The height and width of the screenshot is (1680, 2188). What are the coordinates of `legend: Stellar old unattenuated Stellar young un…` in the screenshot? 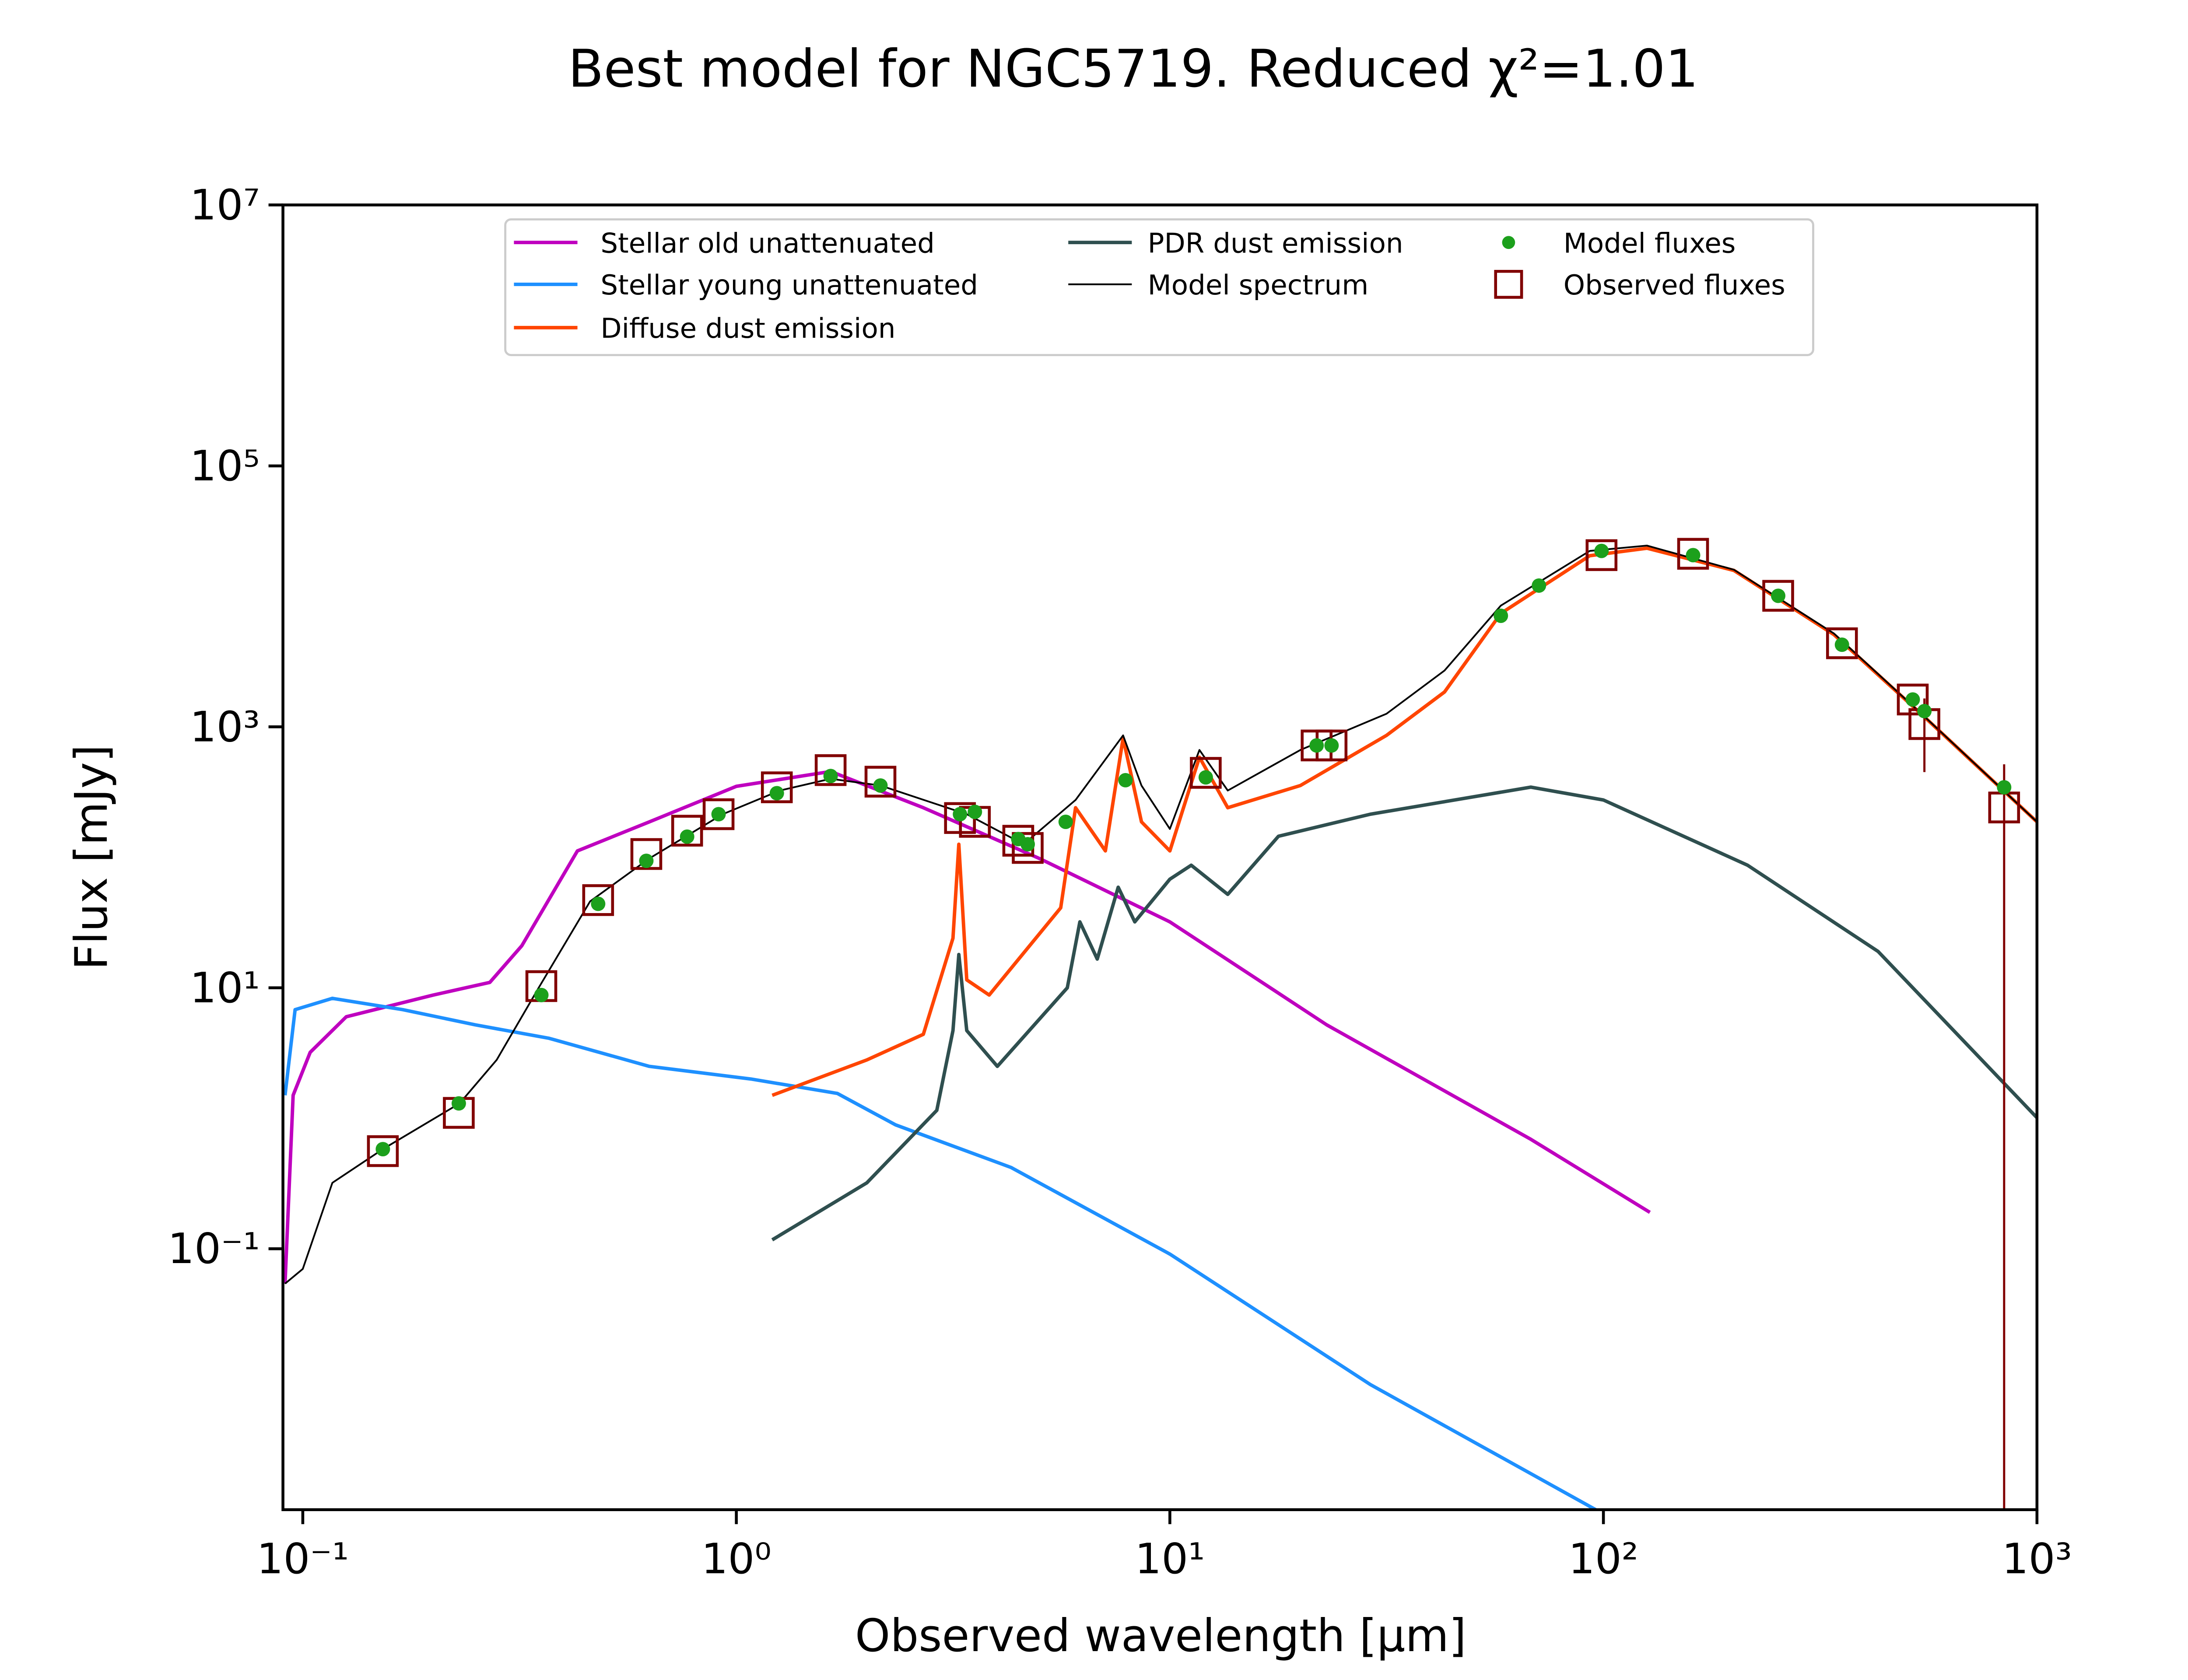 It's located at (1159, 287).